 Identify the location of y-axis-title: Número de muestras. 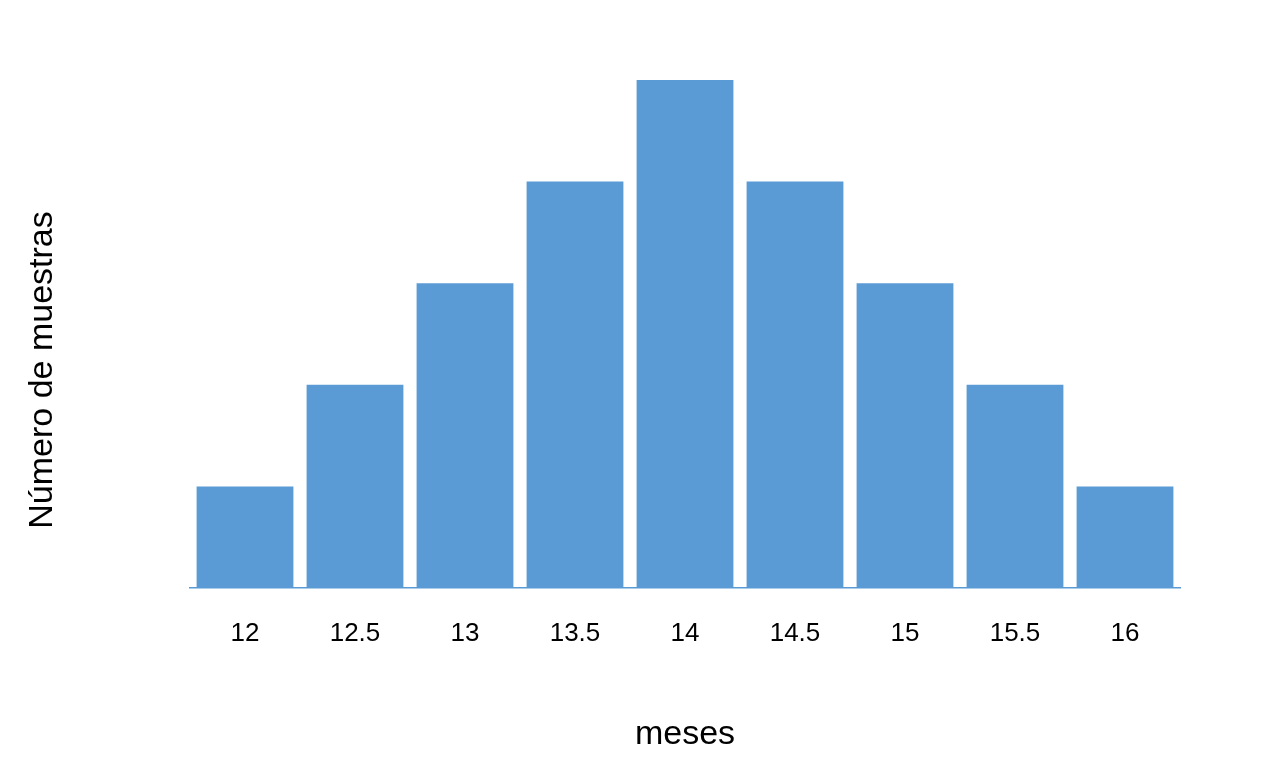
(40, 370).